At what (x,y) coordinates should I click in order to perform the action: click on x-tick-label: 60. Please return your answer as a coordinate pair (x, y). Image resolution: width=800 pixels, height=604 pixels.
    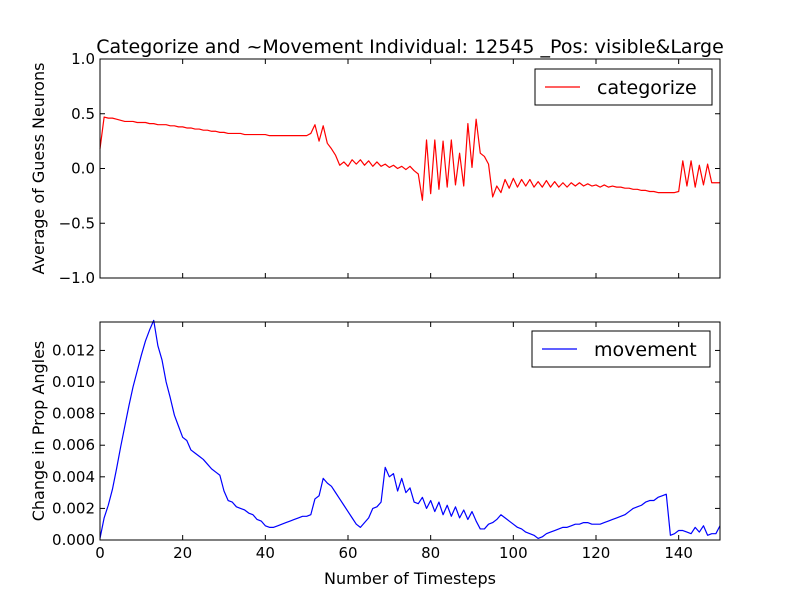
    Looking at the image, I should click on (347, 553).